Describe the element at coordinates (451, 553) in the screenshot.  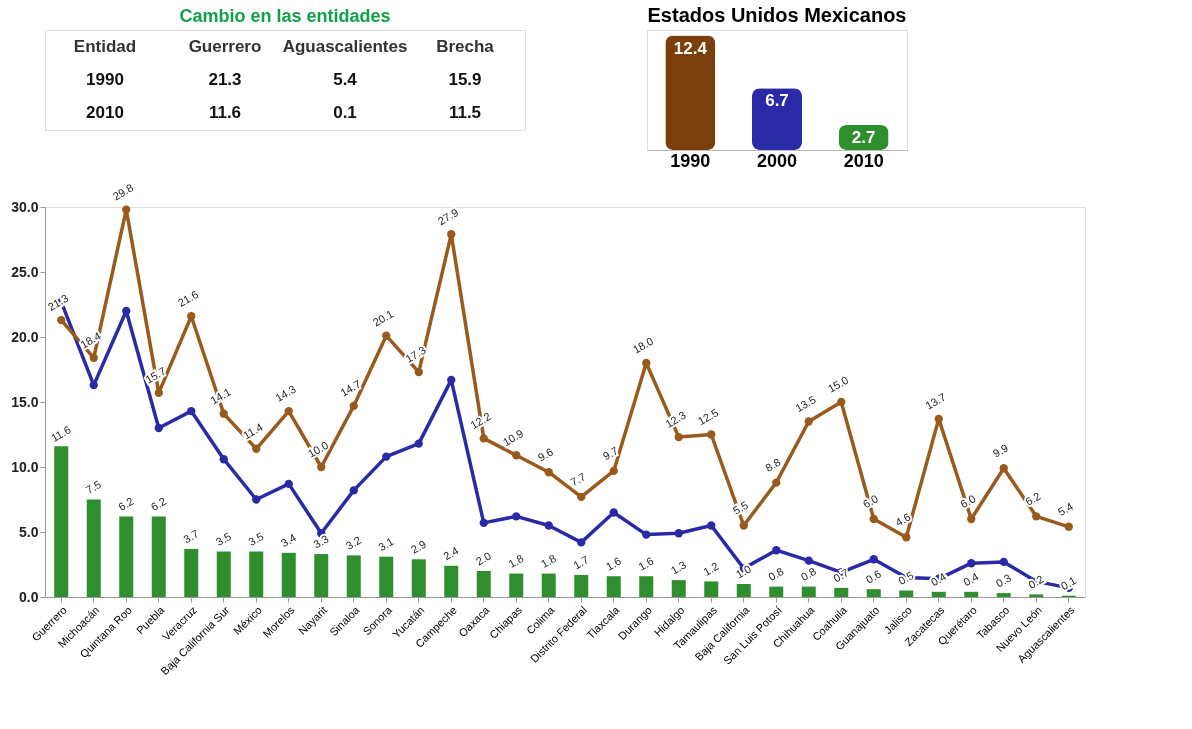
I see `data-label: 2.4` at that location.